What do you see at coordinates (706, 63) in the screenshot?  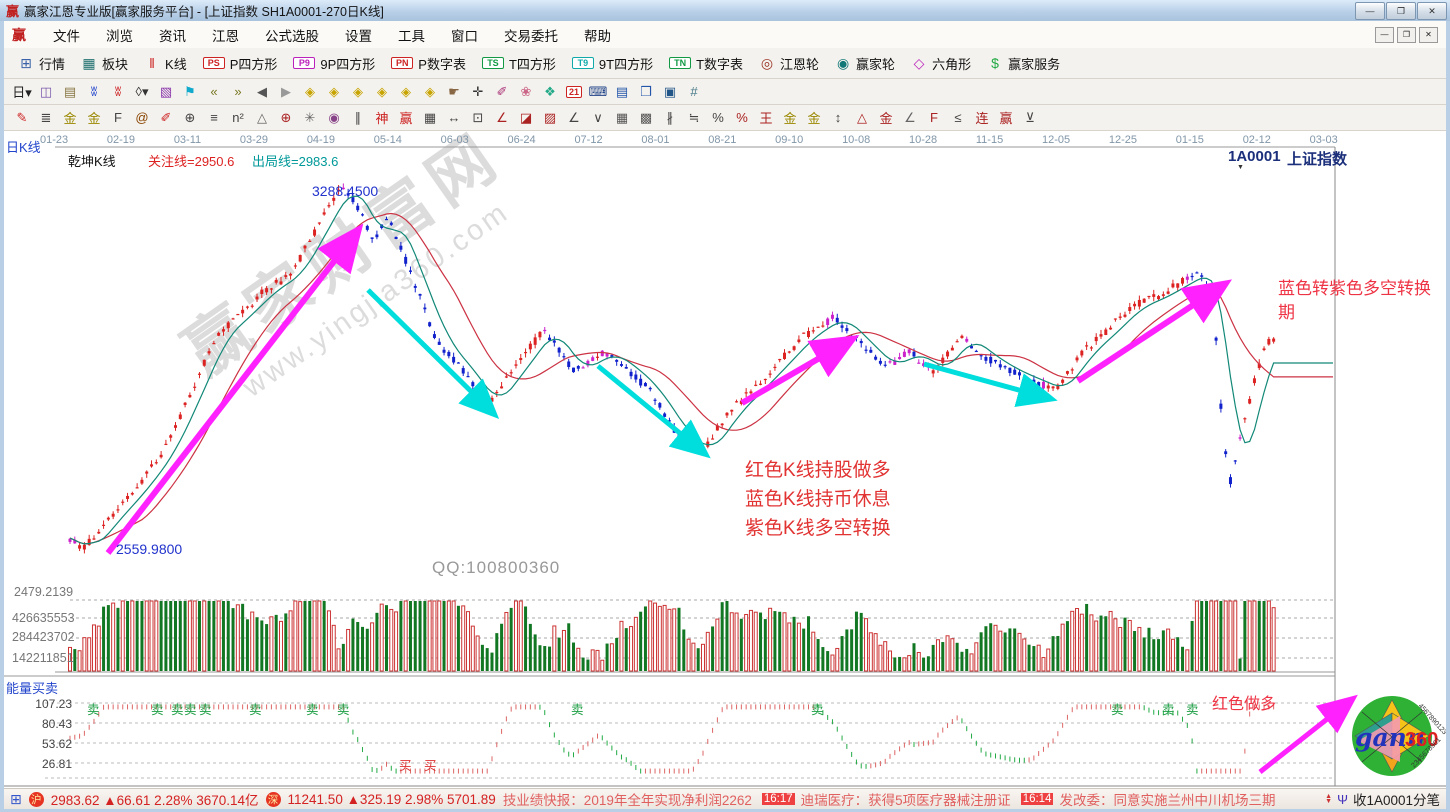 I see `feature-toolbar-button: TN T数字表` at bounding box center [706, 63].